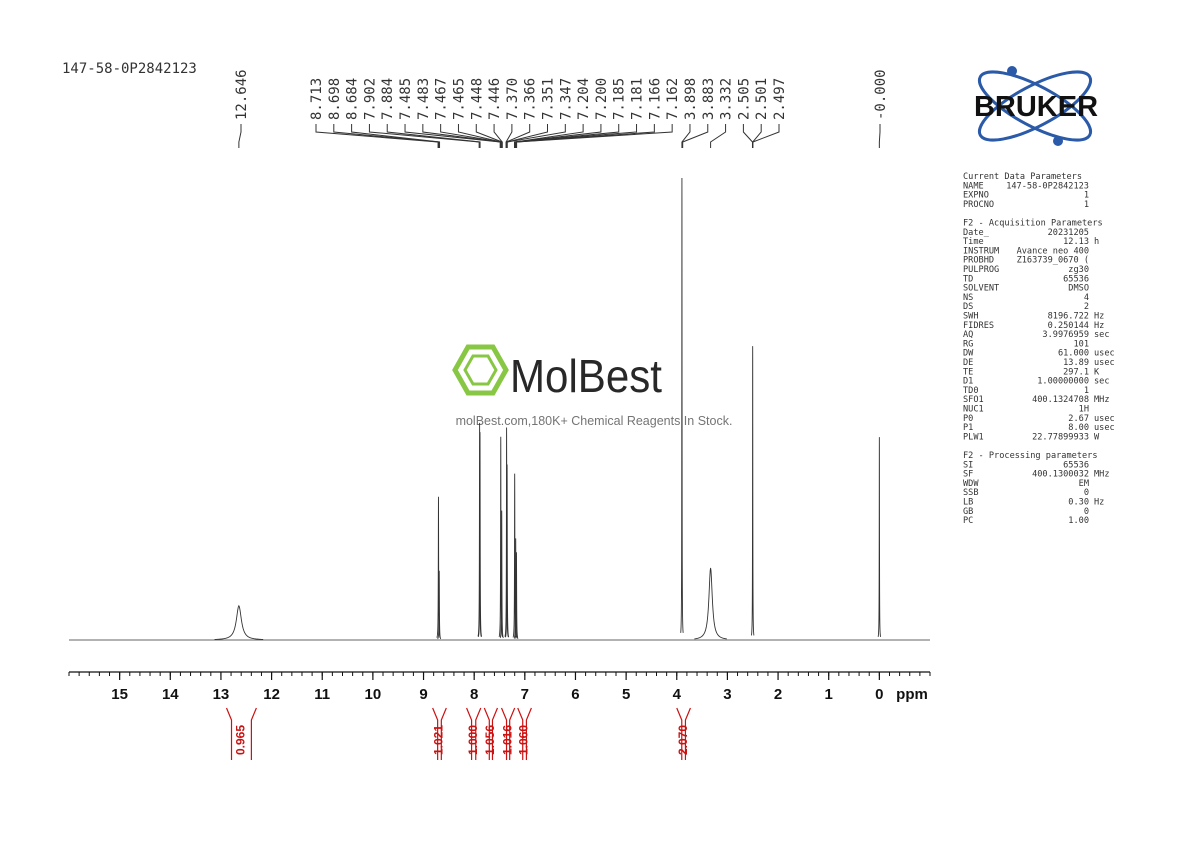 This screenshot has width=1190, height=842. Describe the element at coordinates (968, 335) in the screenshot. I see `parameter-name: AQ` at that location.